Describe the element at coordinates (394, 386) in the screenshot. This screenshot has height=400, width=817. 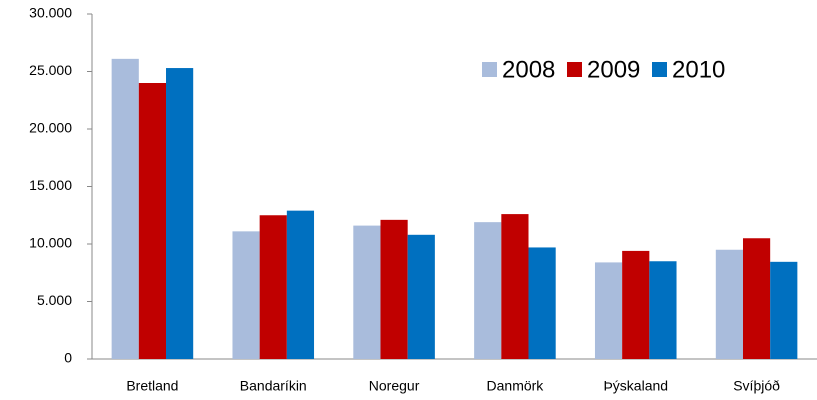
I see `x-tick-label: Noregur` at that location.